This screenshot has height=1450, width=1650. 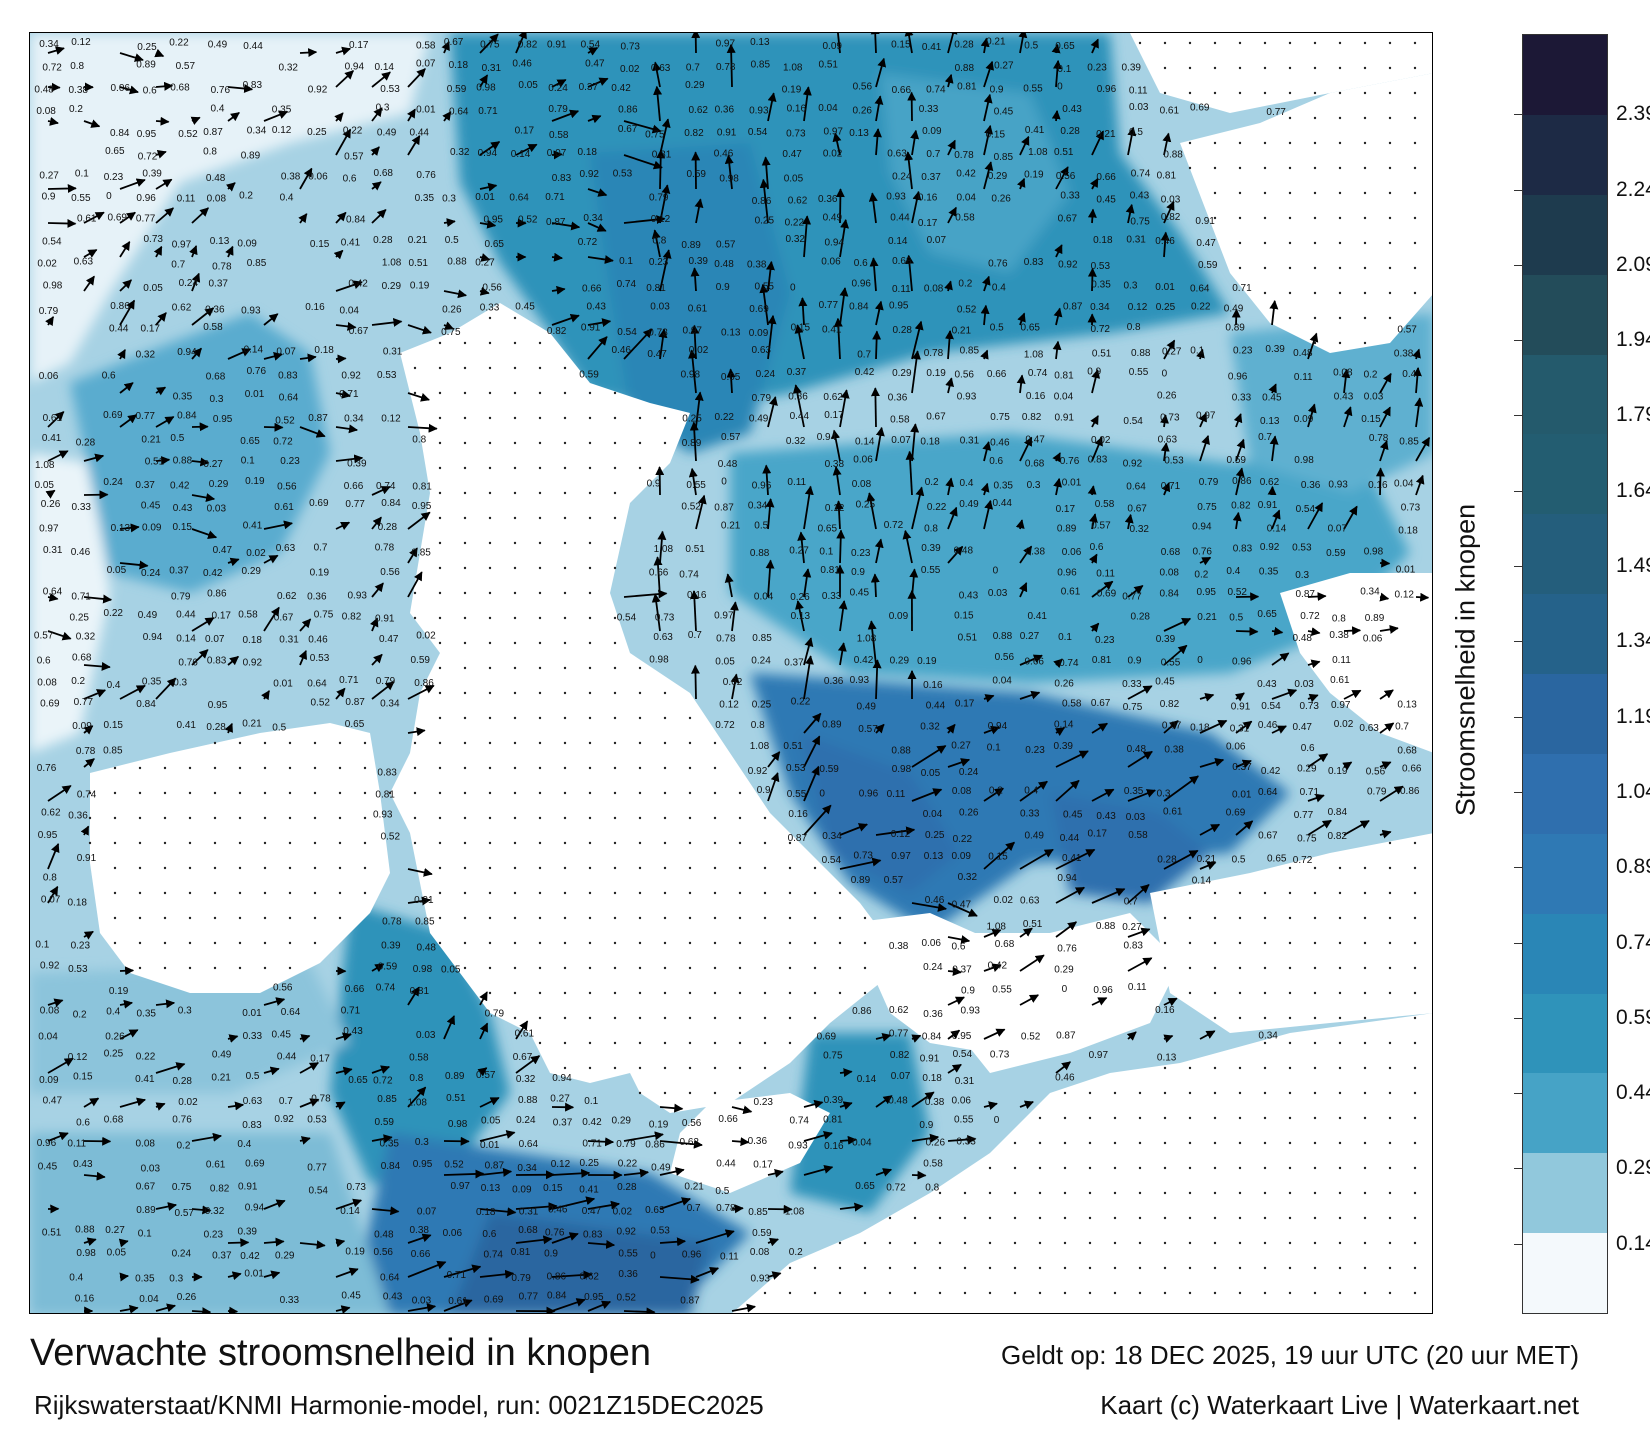 What do you see at coordinates (284, 507) in the screenshot?
I see `speed-value-label: 0.61` at bounding box center [284, 507].